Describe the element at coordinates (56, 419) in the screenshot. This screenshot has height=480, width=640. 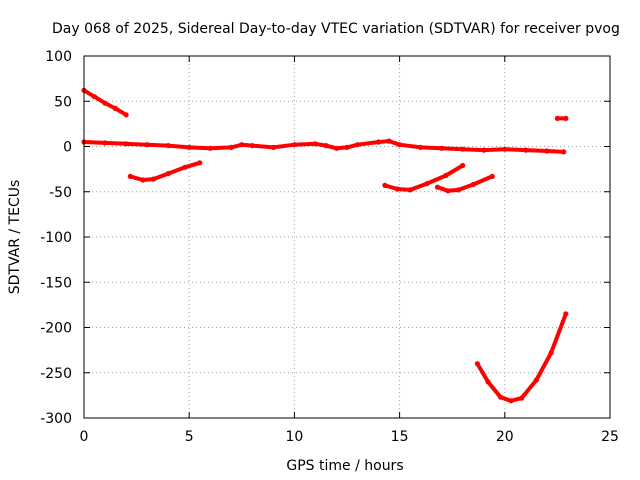
I see `y-tick-label: -300` at that location.